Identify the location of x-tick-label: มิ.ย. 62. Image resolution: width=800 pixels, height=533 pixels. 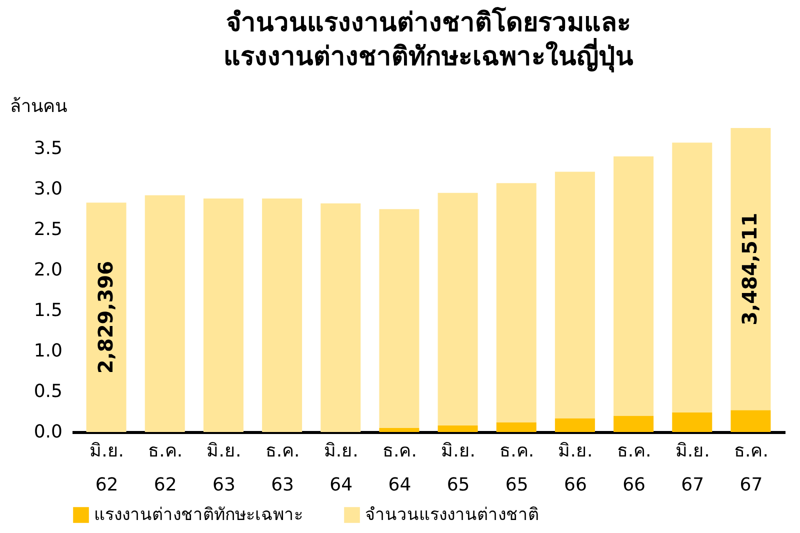
(107, 468).